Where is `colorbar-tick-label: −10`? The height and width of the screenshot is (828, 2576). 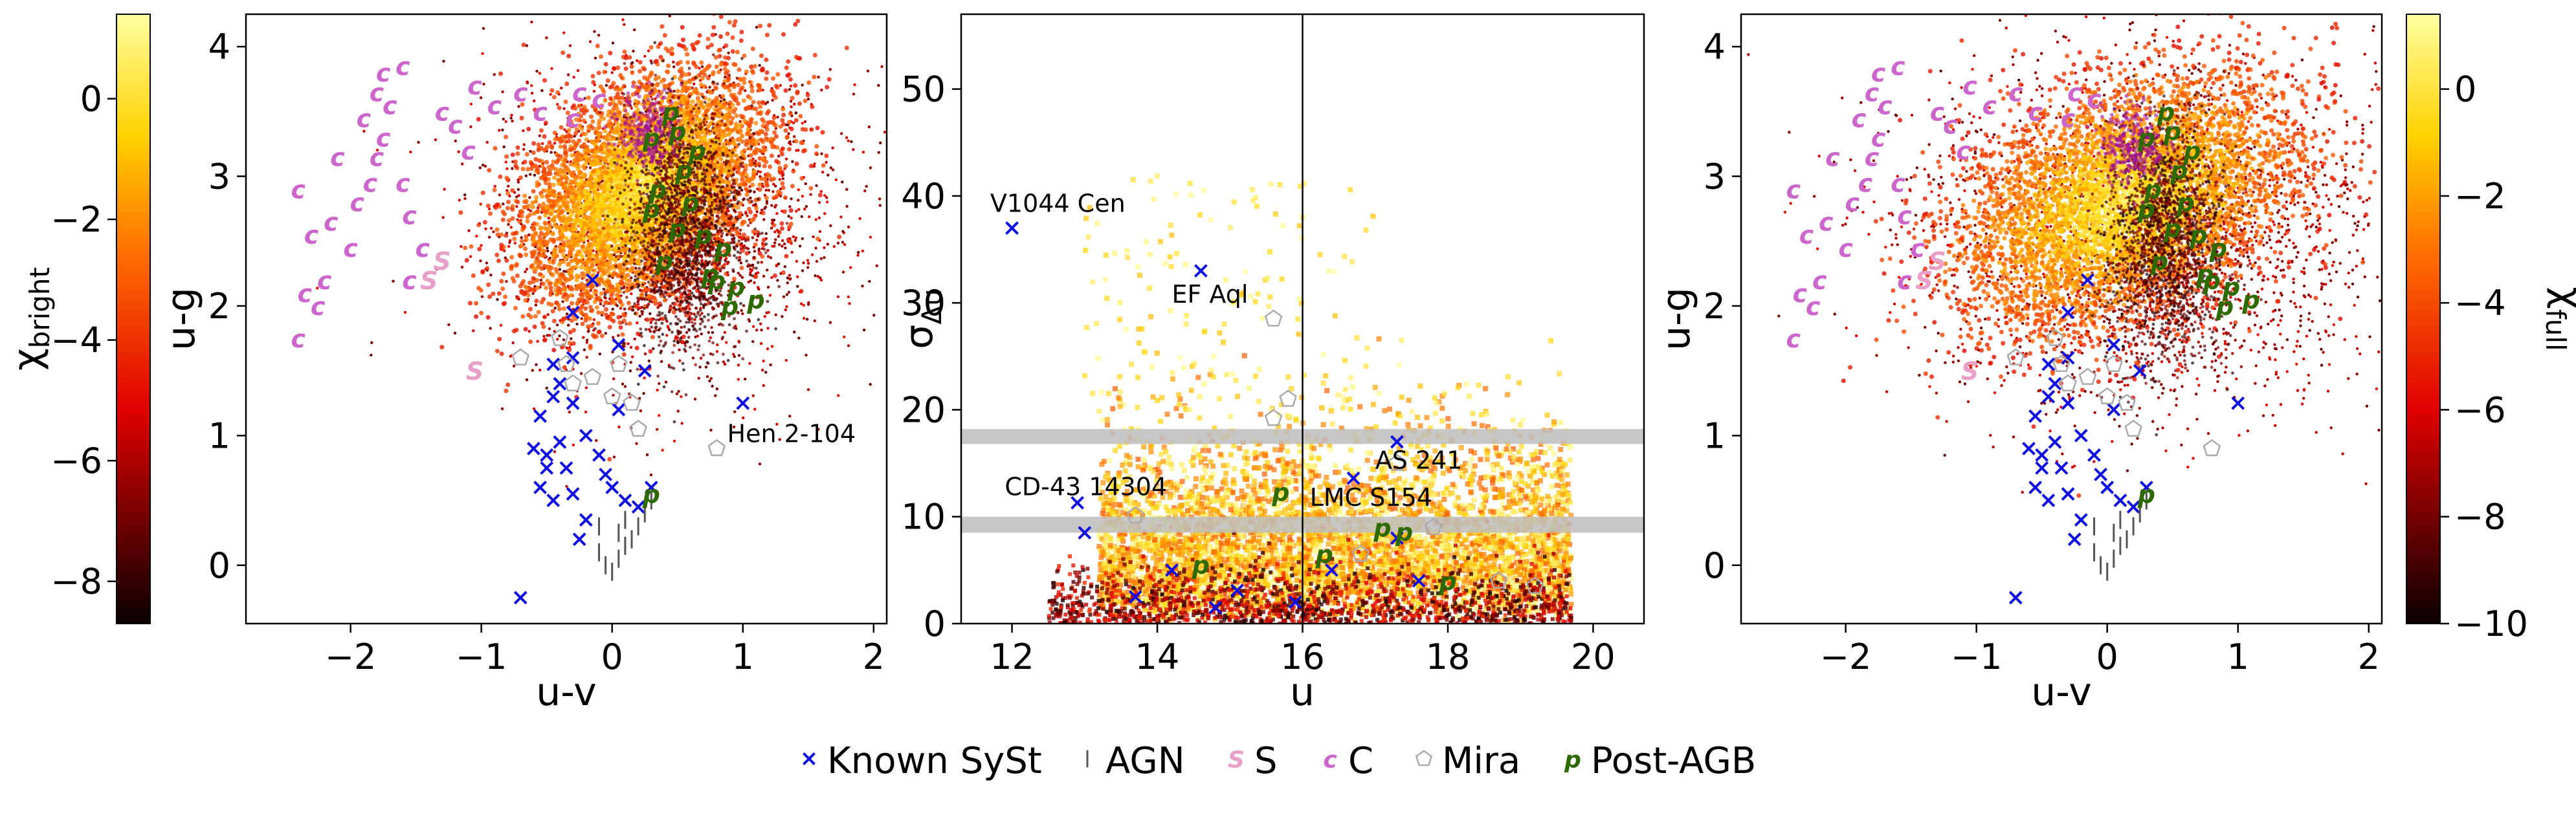 colorbar-tick-label: −10 is located at coordinates (2491, 624).